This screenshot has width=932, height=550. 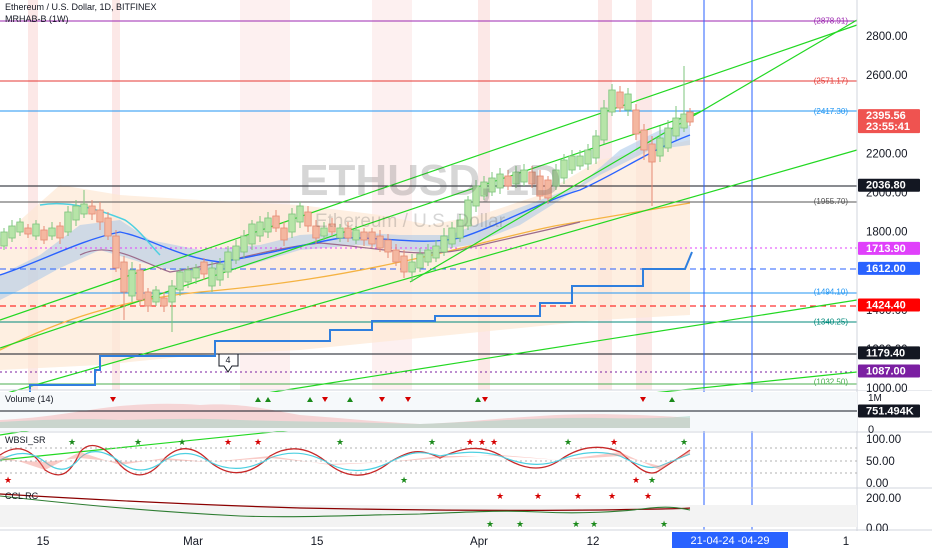 I want to click on event-marker: 4, so click(x=228, y=363).